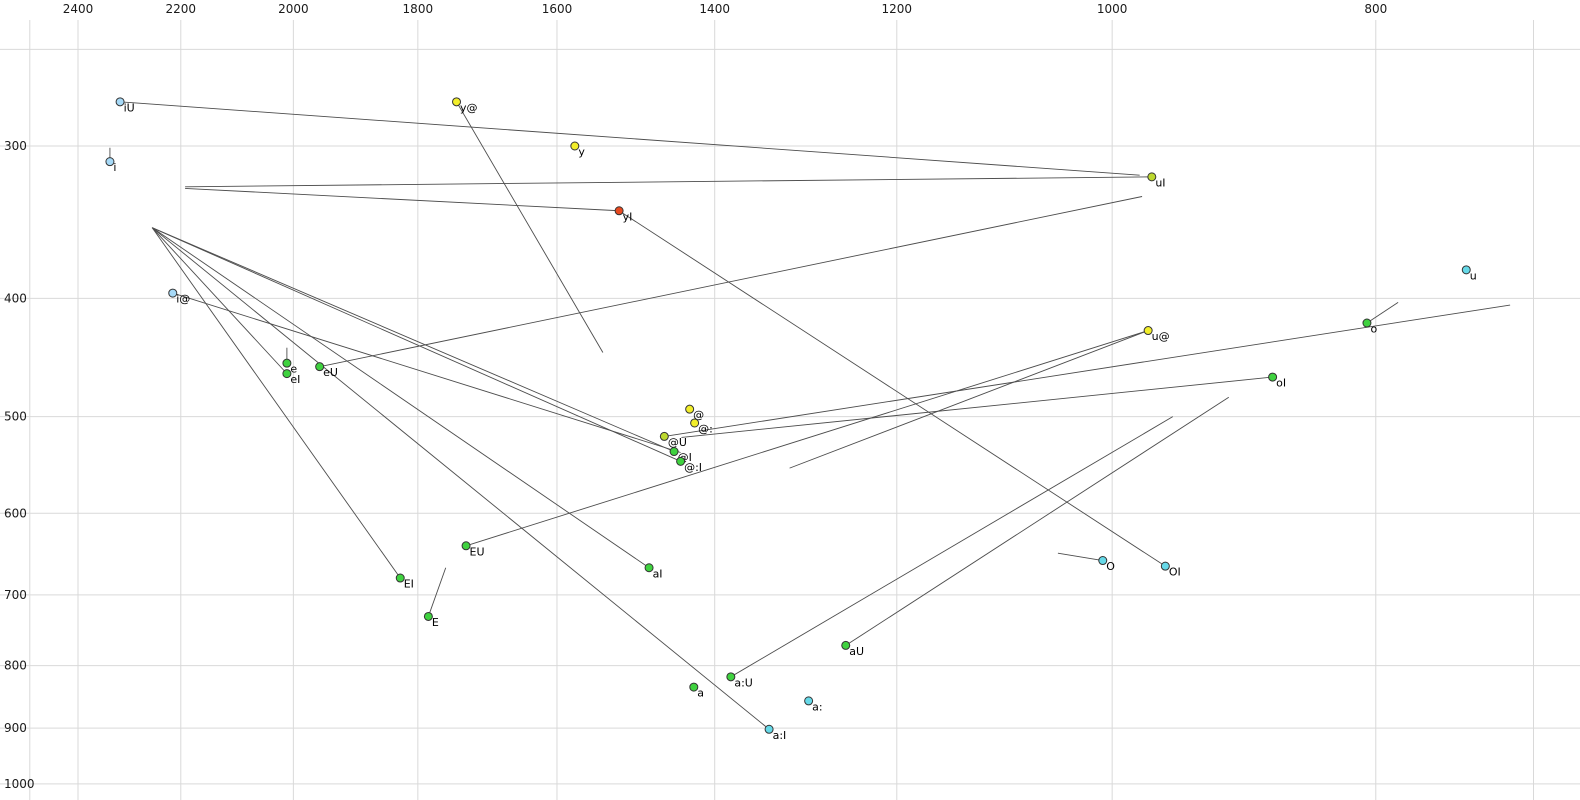  Describe the element at coordinates (681, 461) in the screenshot. I see `vowel-point-@:I` at that location.